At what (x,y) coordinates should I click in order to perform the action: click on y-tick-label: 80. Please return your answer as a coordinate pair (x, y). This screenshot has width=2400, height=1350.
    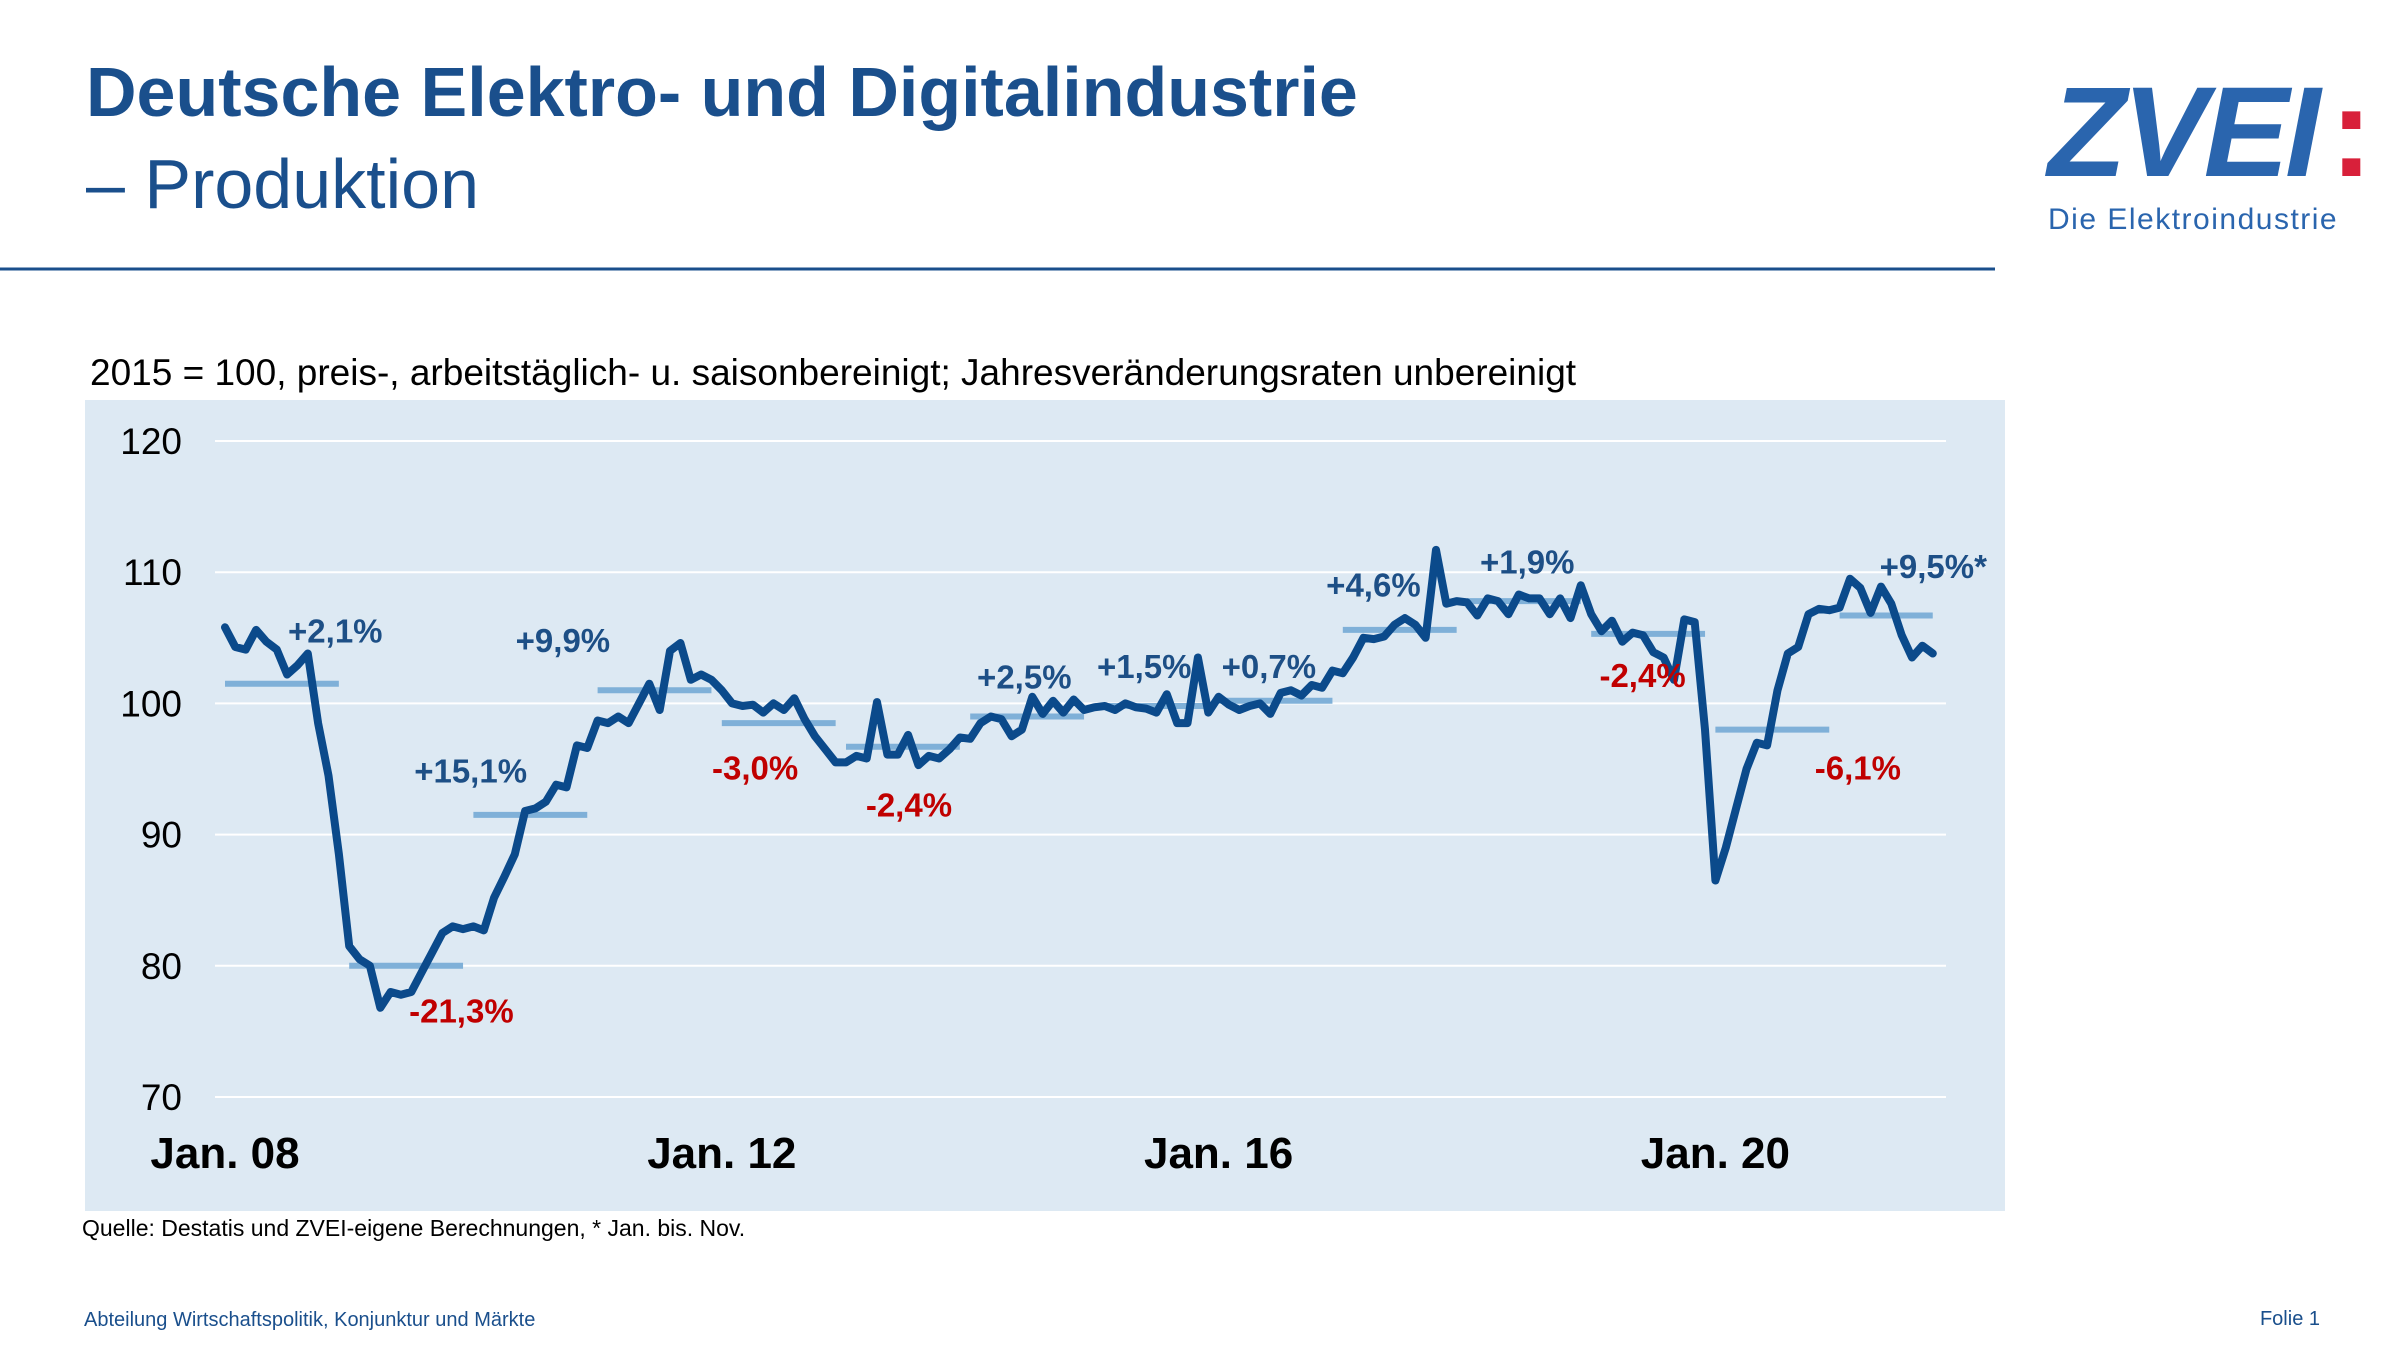
    Looking at the image, I should click on (161, 966).